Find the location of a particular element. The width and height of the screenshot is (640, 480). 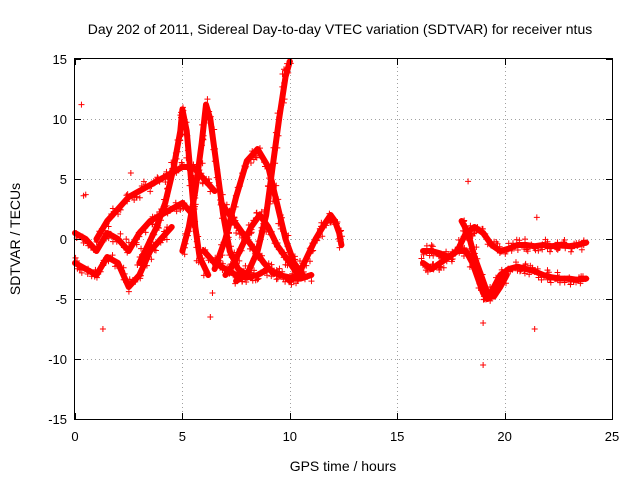

y-tick-label: -15 is located at coordinates (57, 419).